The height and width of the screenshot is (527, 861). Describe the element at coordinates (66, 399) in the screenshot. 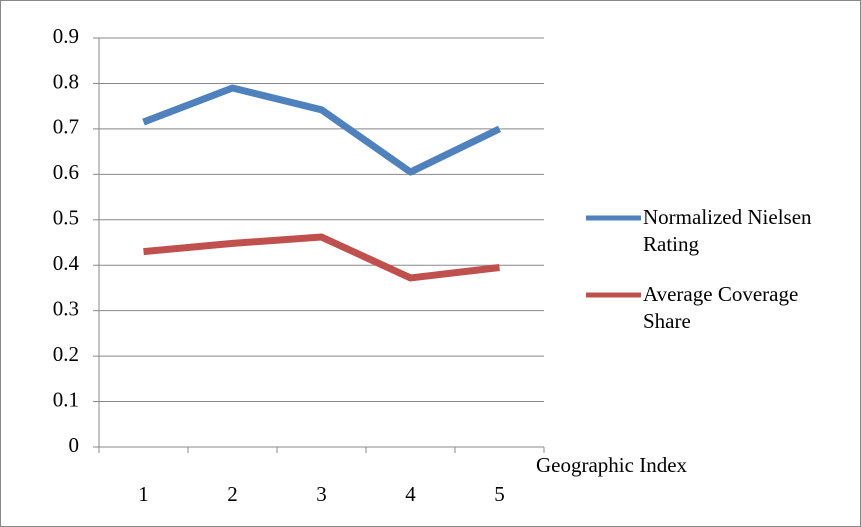

I see `y-tick-label: 0.1` at that location.